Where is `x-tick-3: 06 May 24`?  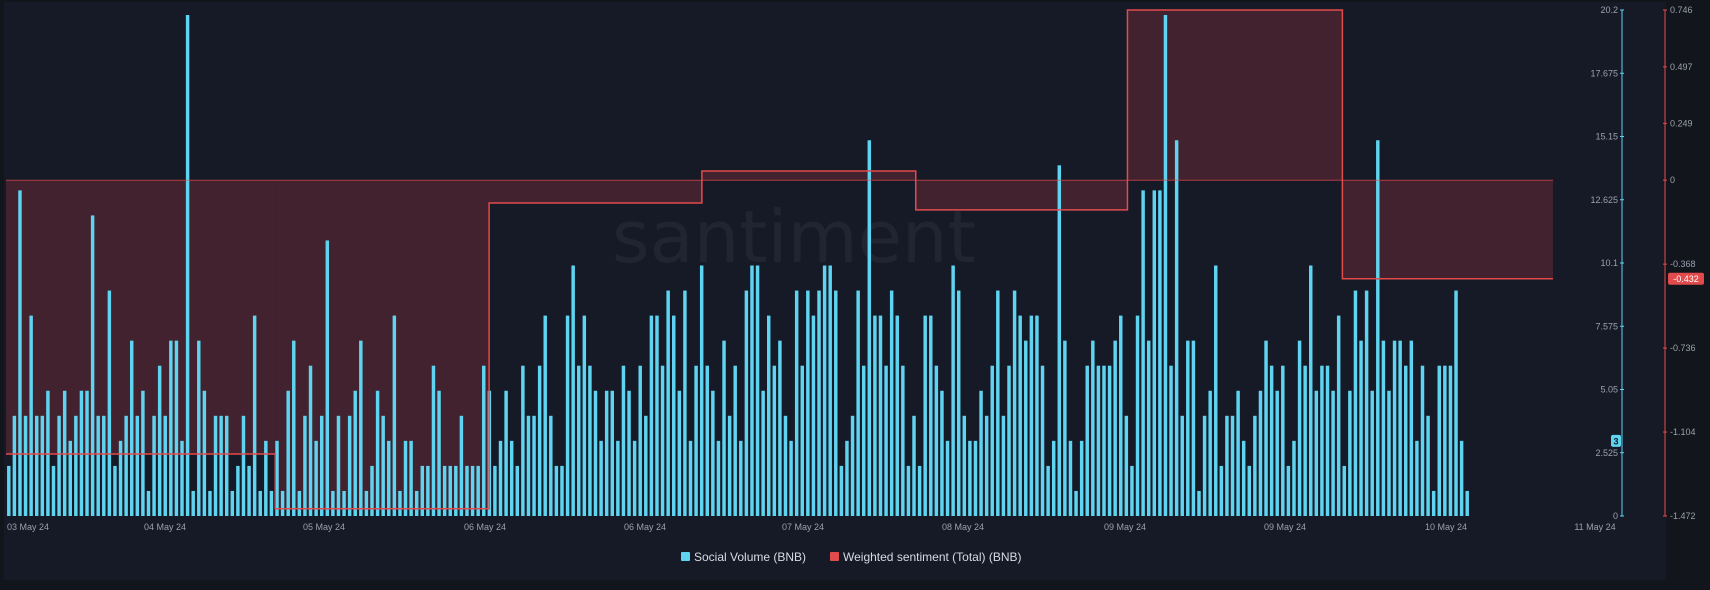 x-tick-3: 06 May 24 is located at coordinates (485, 527).